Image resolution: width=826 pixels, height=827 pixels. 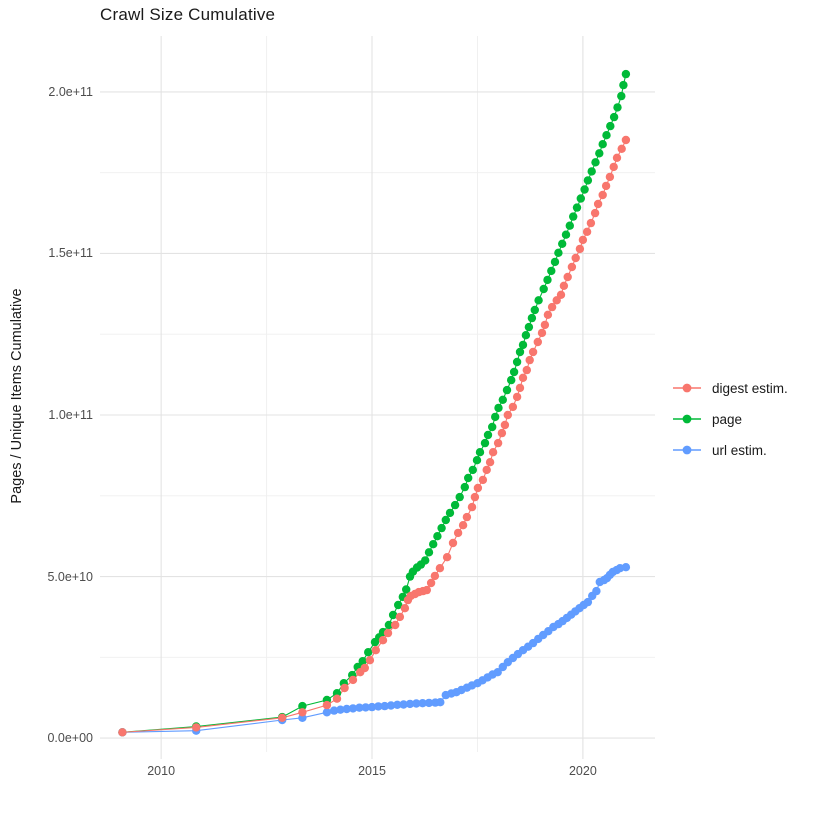 What do you see at coordinates (188, 14) in the screenshot?
I see `chart-title: Crawl Size Cumulative` at bounding box center [188, 14].